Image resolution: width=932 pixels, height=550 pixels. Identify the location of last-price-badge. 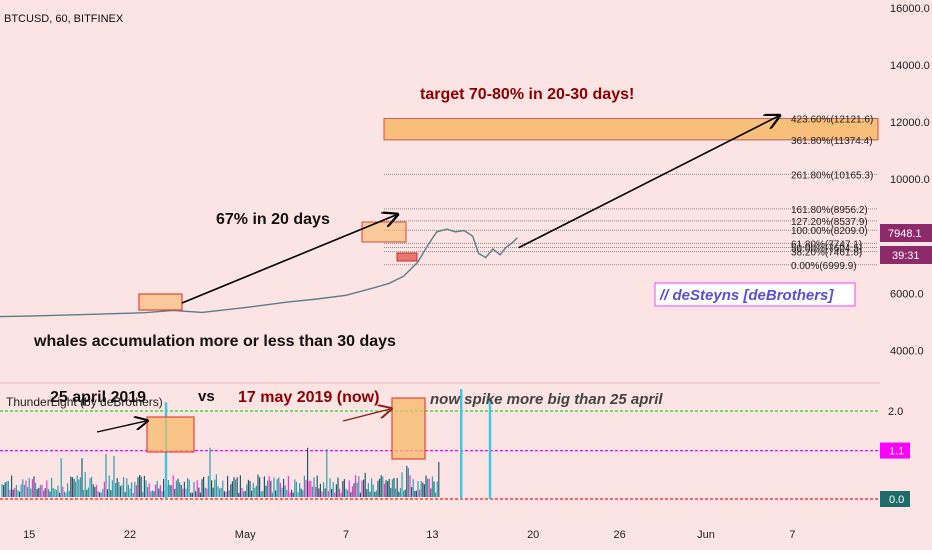
(906, 233).